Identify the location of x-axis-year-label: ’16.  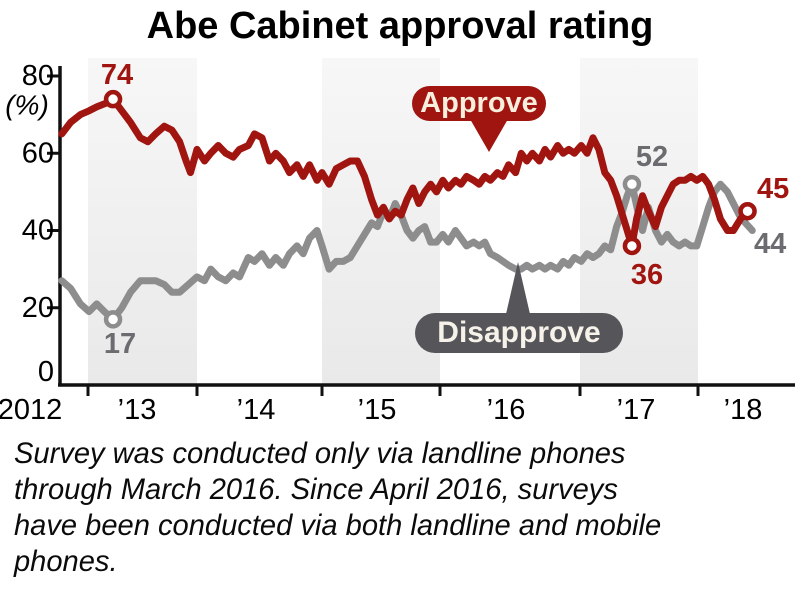
(506, 410).